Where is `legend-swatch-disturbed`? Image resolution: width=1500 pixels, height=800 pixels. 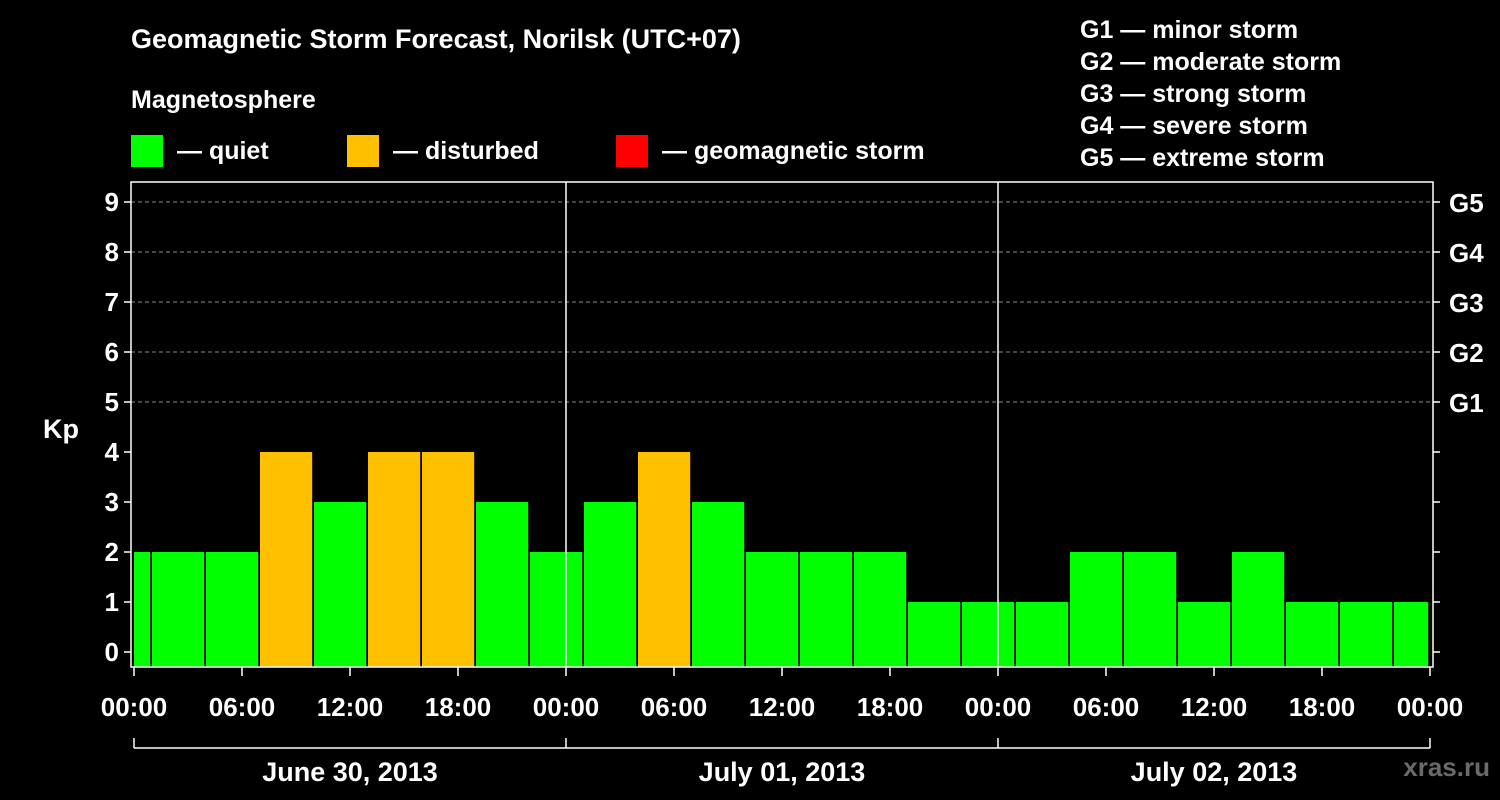
legend-swatch-disturbed is located at coordinates (363, 151).